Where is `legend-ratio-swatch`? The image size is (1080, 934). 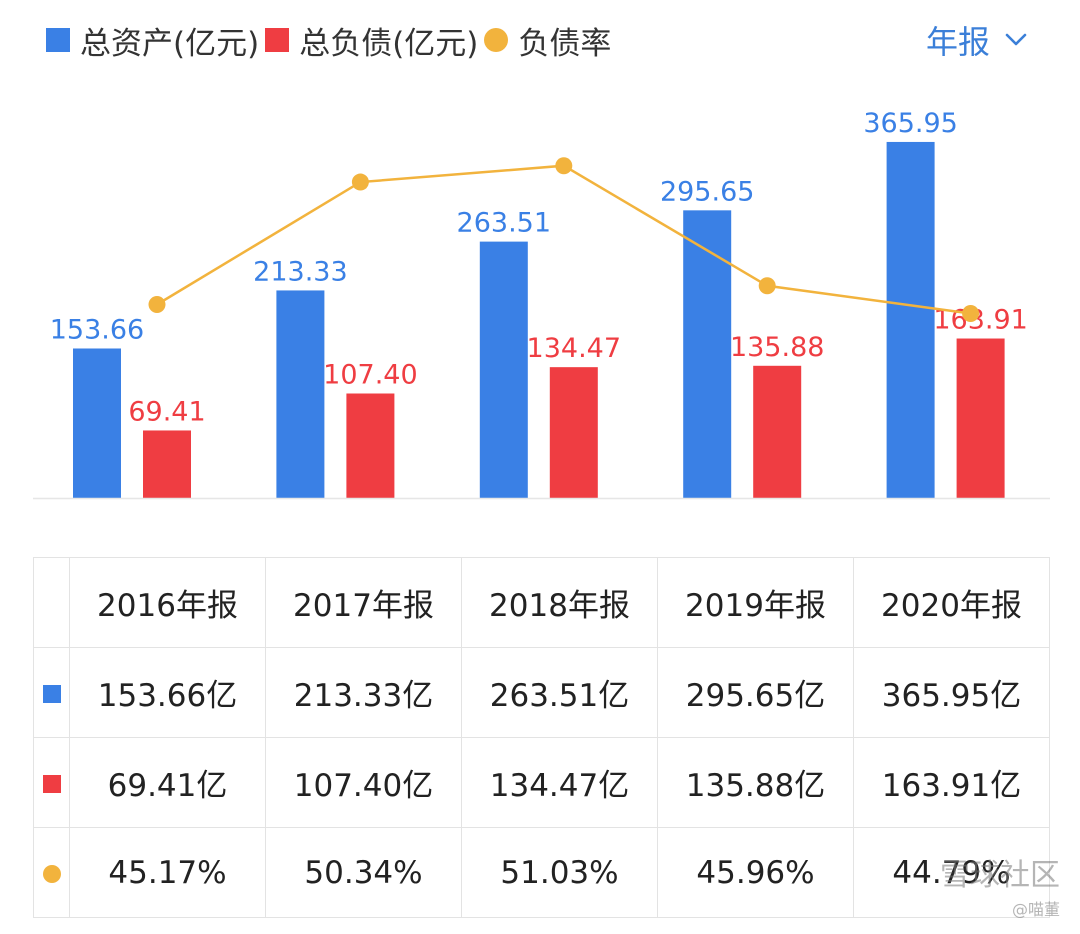
legend-ratio-swatch is located at coordinates (496, 40).